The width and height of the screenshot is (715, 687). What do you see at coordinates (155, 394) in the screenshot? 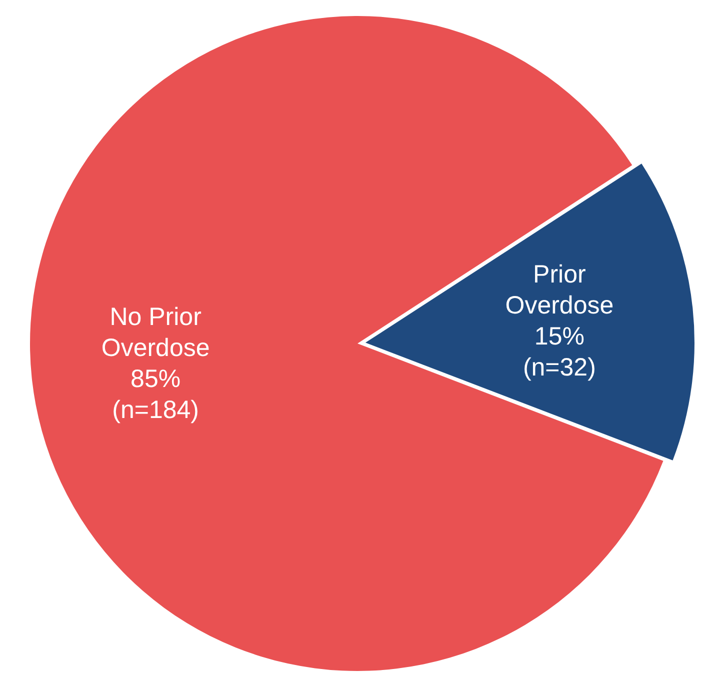
I see `data-label: 85% (n=184)` at bounding box center [155, 394].